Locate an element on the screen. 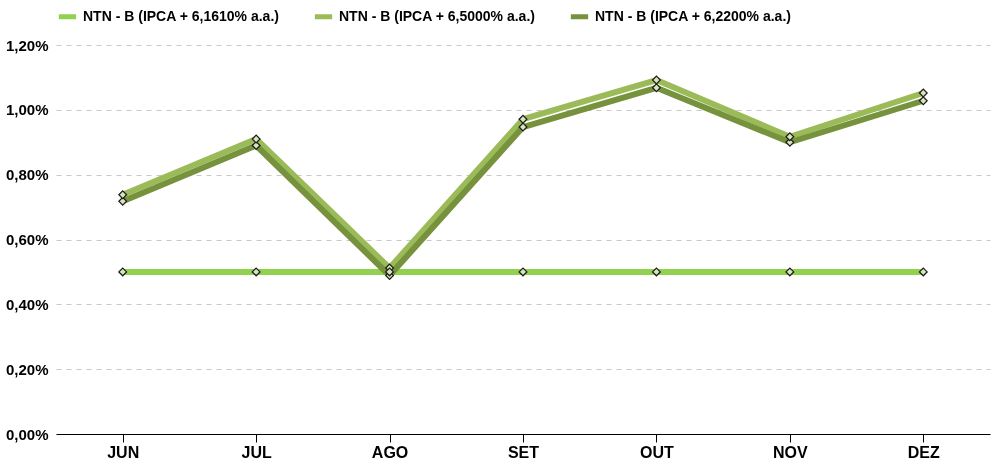 The width and height of the screenshot is (1008, 472). y-tick-label: 0,60% is located at coordinates (27, 239).